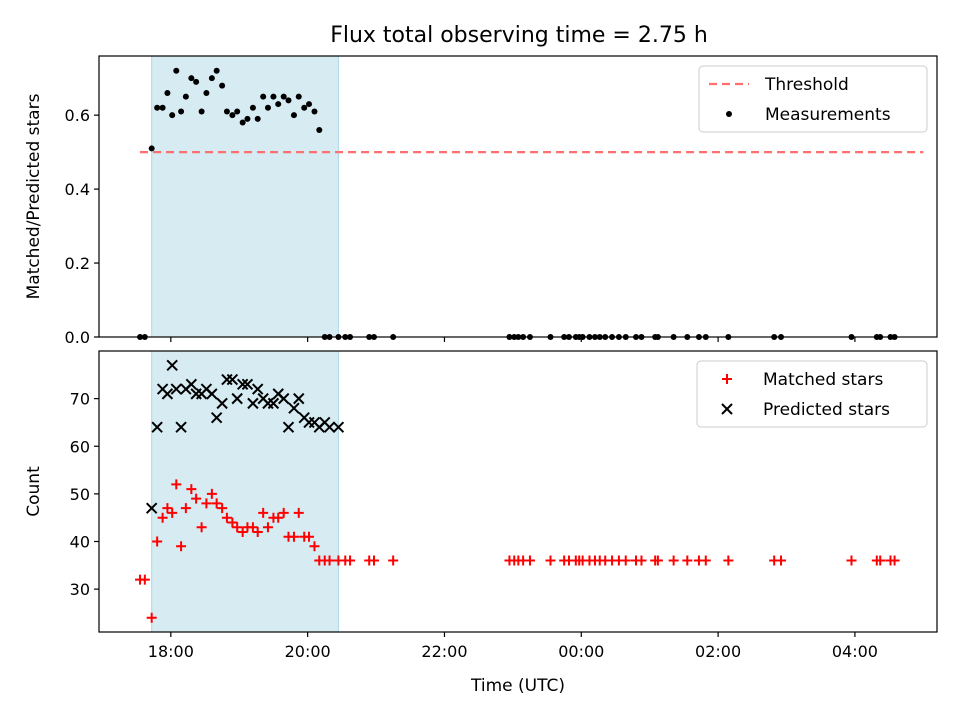 This screenshot has height=725, width=960. I want to click on y-tick-label: 0.4, so click(77, 189).